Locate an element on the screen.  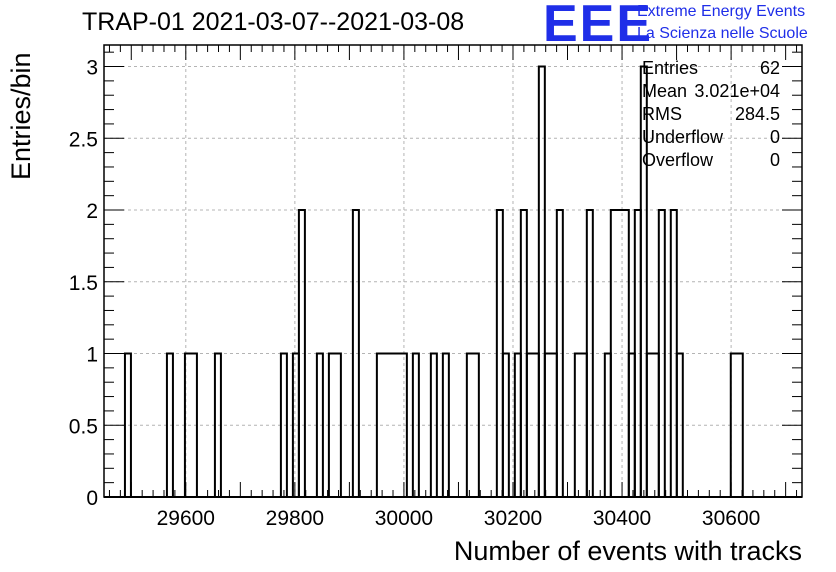
stats-row-overflow: Overflow 0 is located at coordinates (711, 161).